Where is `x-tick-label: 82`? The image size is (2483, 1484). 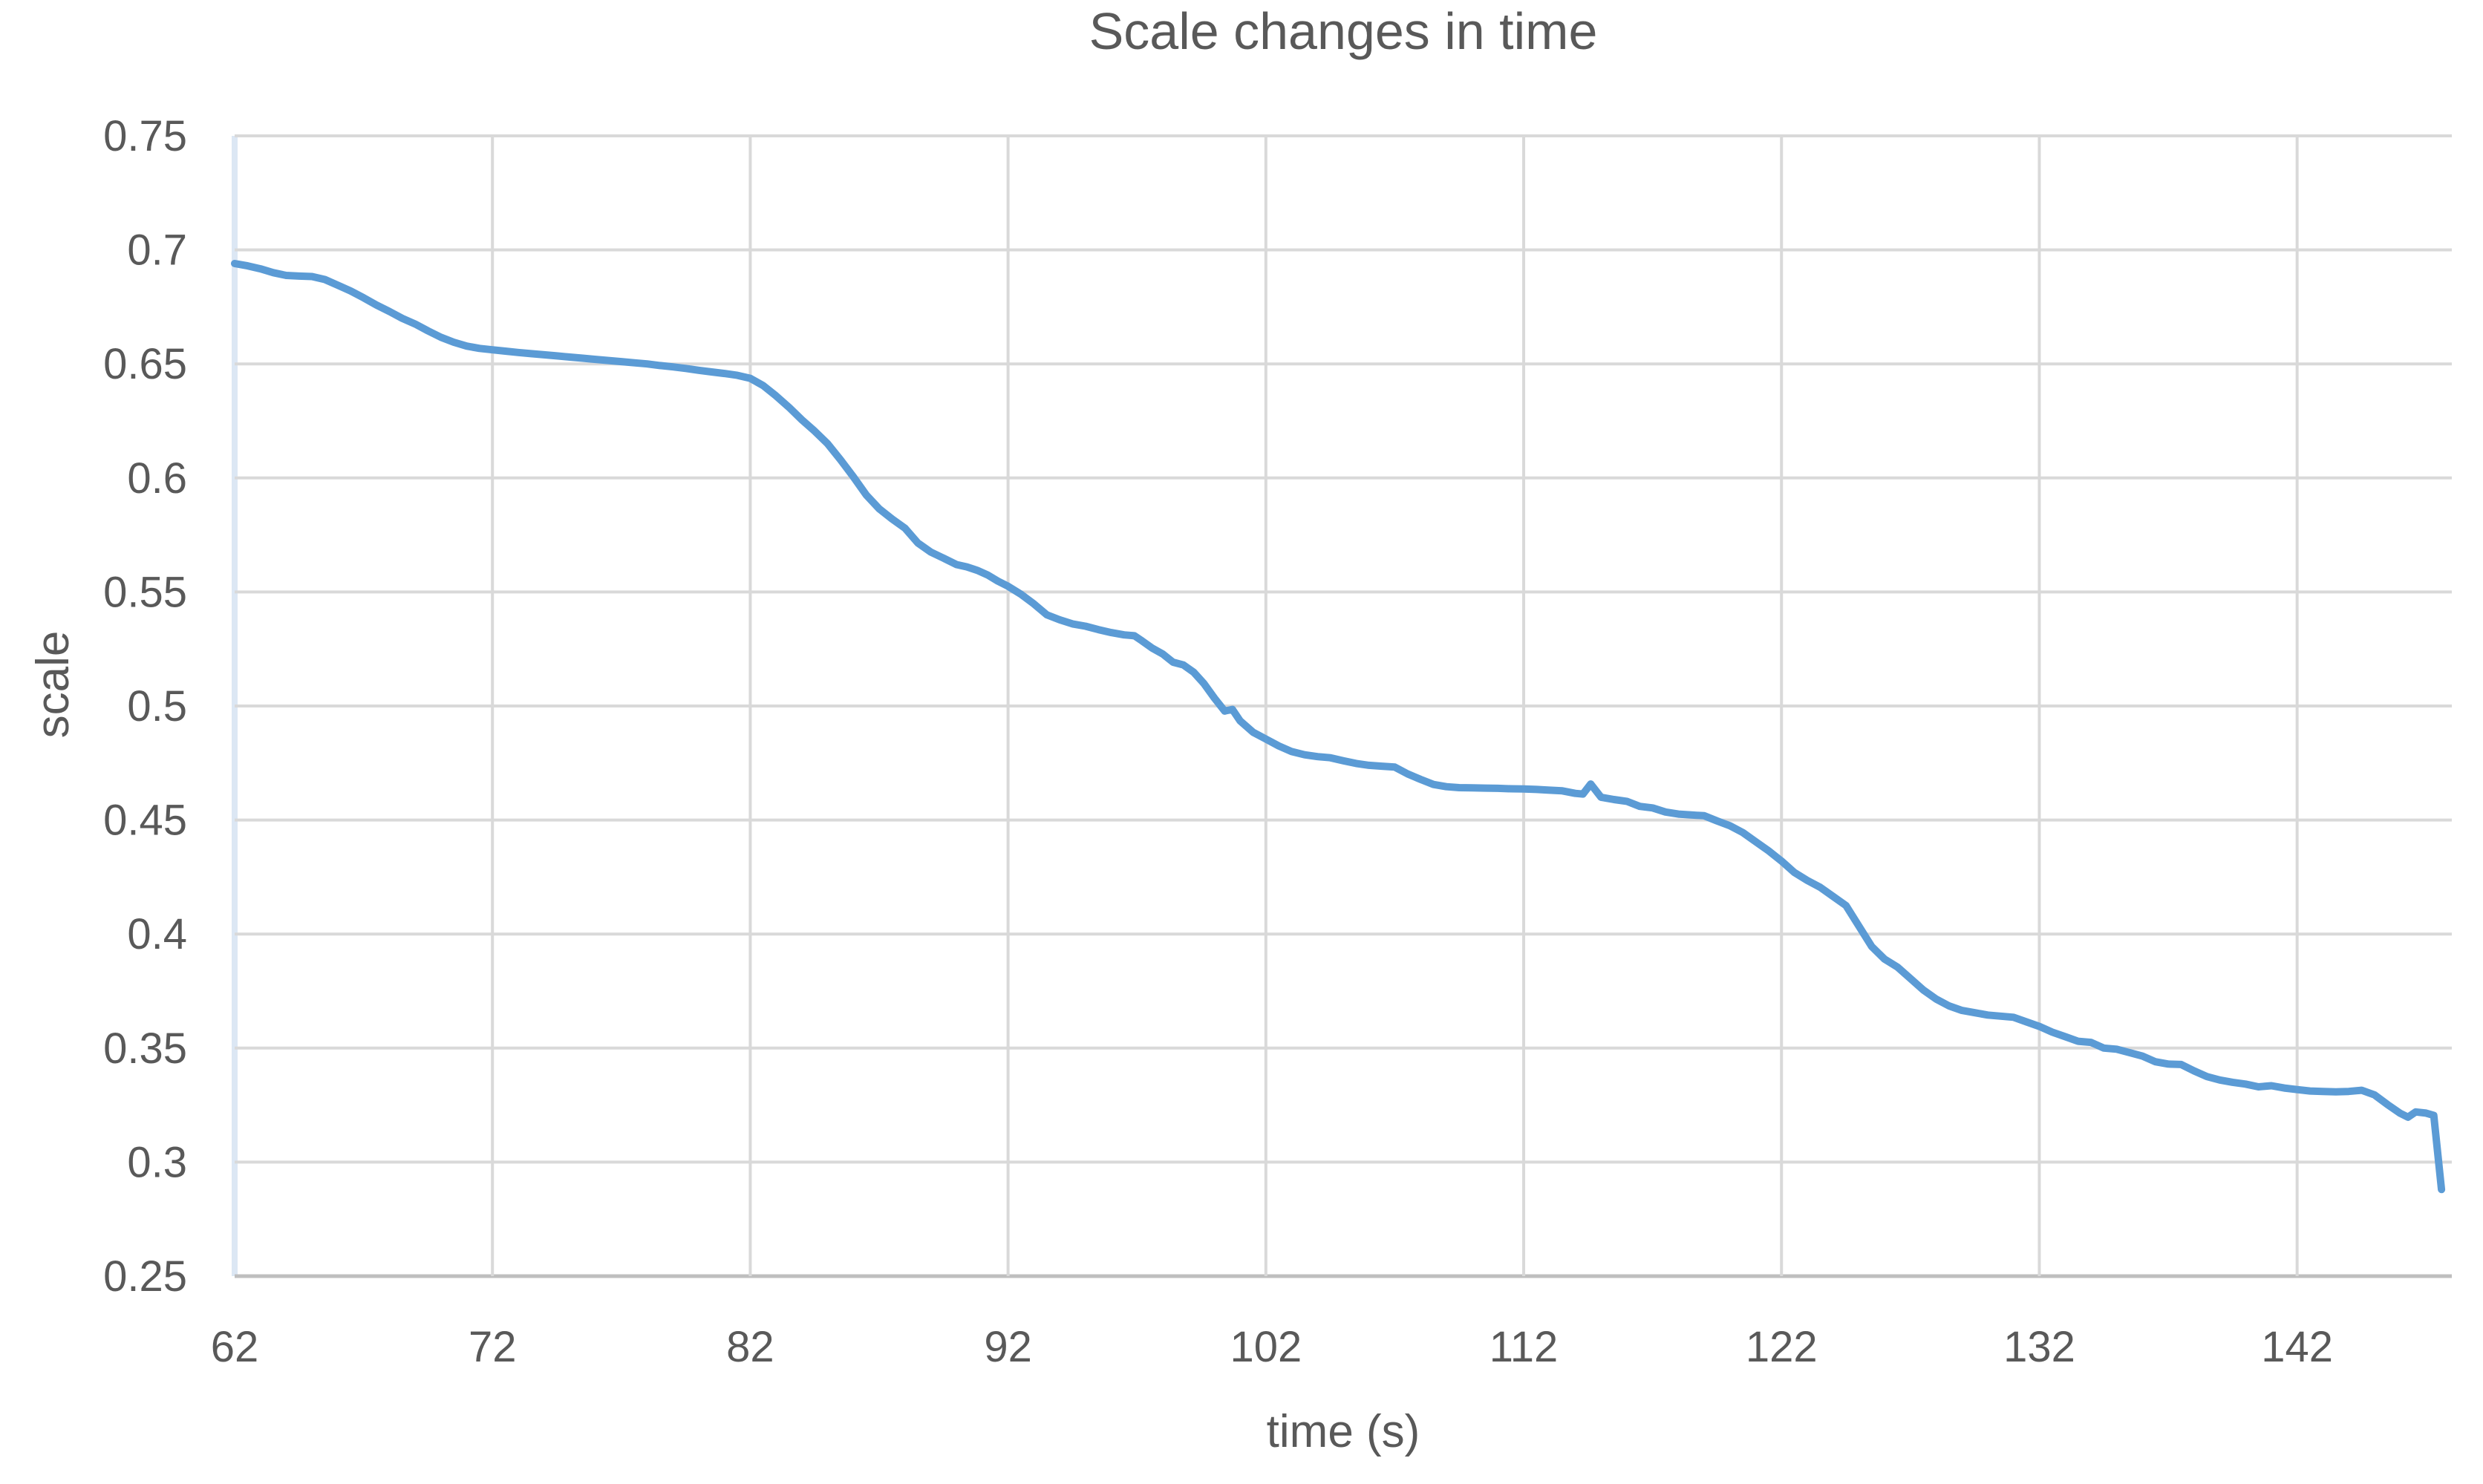 x-tick-label: 82 is located at coordinates (750, 1347).